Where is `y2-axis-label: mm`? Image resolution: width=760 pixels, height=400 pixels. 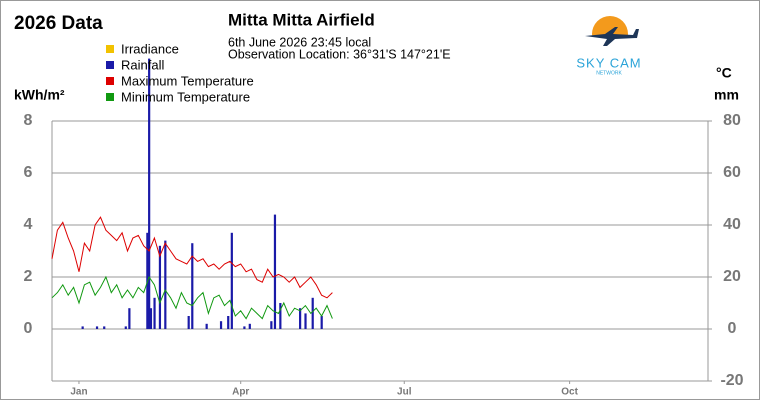
y2-axis-label: mm is located at coordinates (726, 95).